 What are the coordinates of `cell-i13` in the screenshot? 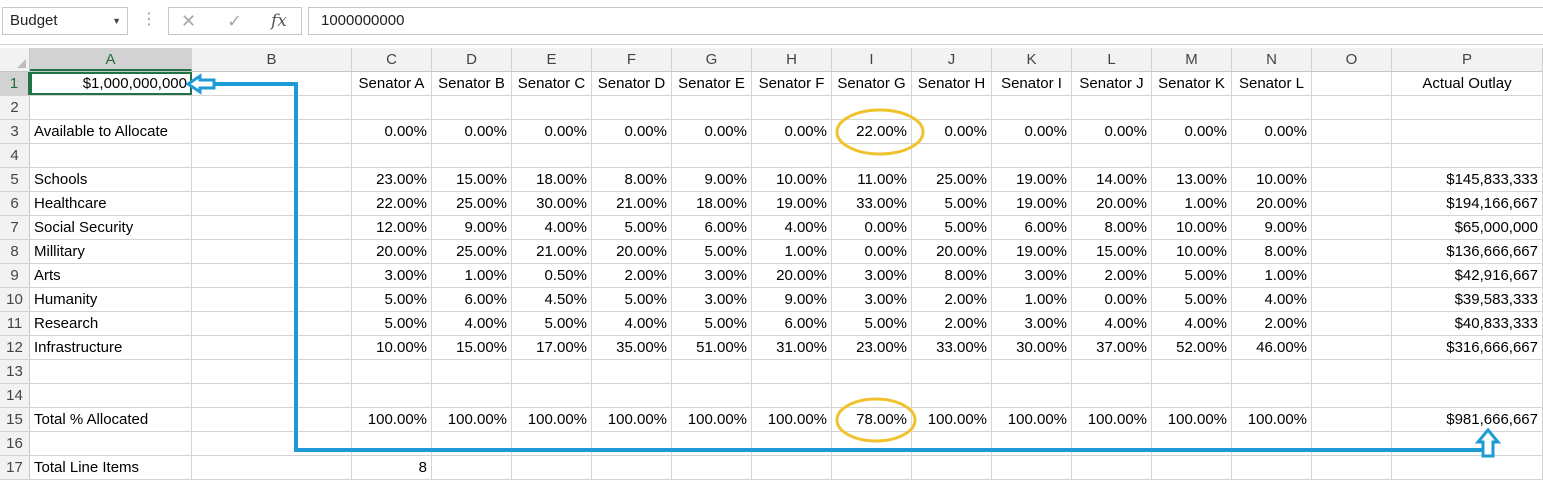 It's located at (872, 371).